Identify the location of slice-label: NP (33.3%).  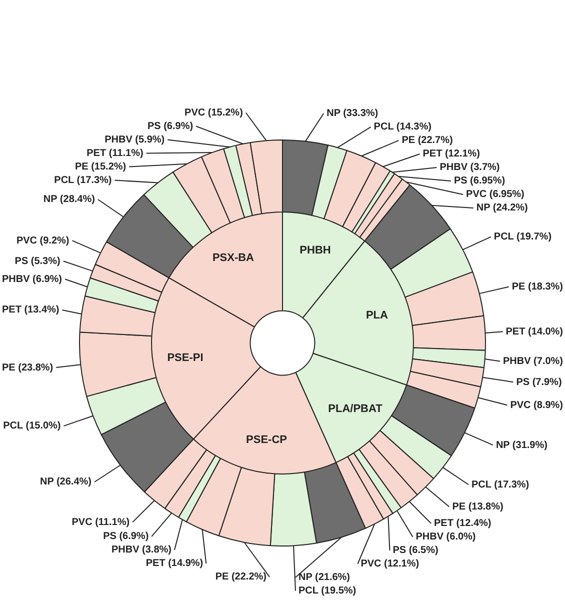
(352, 114).